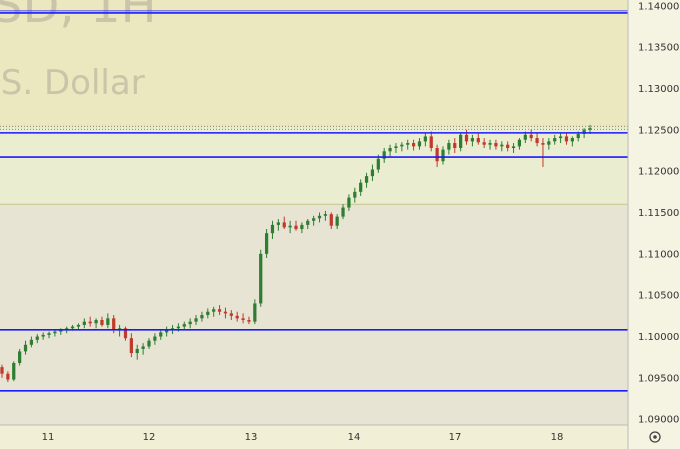 The height and width of the screenshot is (449, 680). I want to click on time-axis: 11 12 13 14 17 18, so click(314, 433).